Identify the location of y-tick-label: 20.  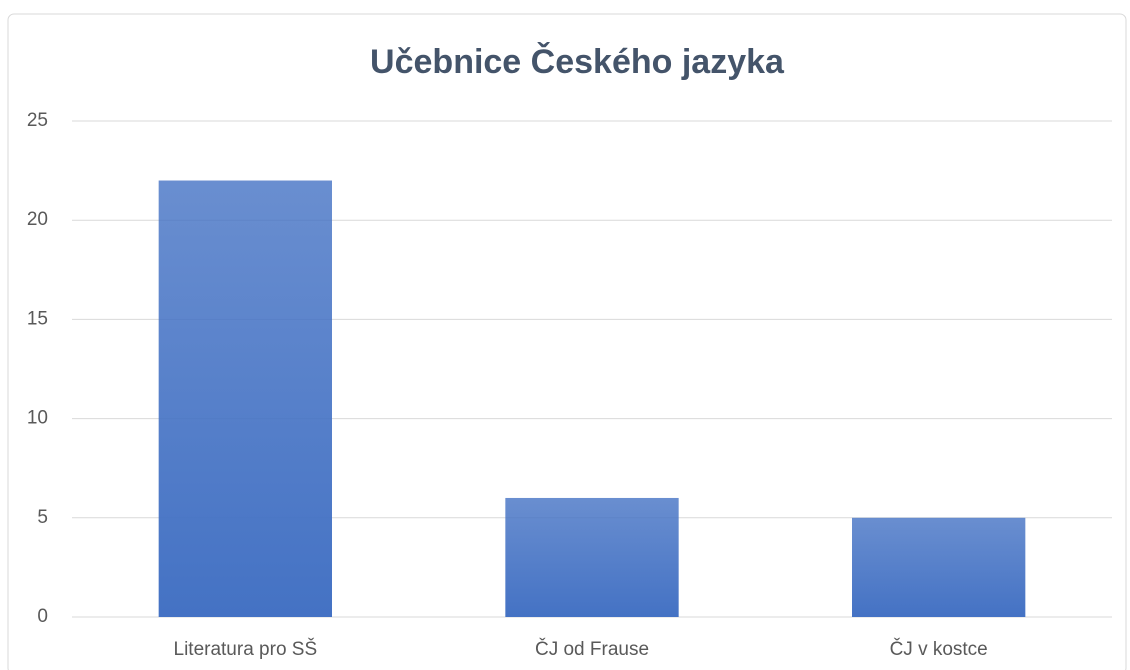
(37, 219).